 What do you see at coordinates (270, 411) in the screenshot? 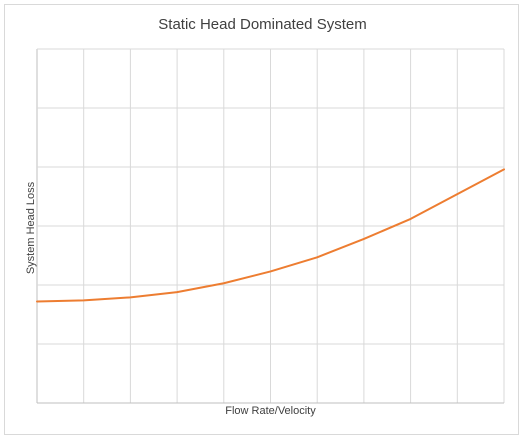
I see `x-axis-label: Flow Rate/Velocity` at bounding box center [270, 411].